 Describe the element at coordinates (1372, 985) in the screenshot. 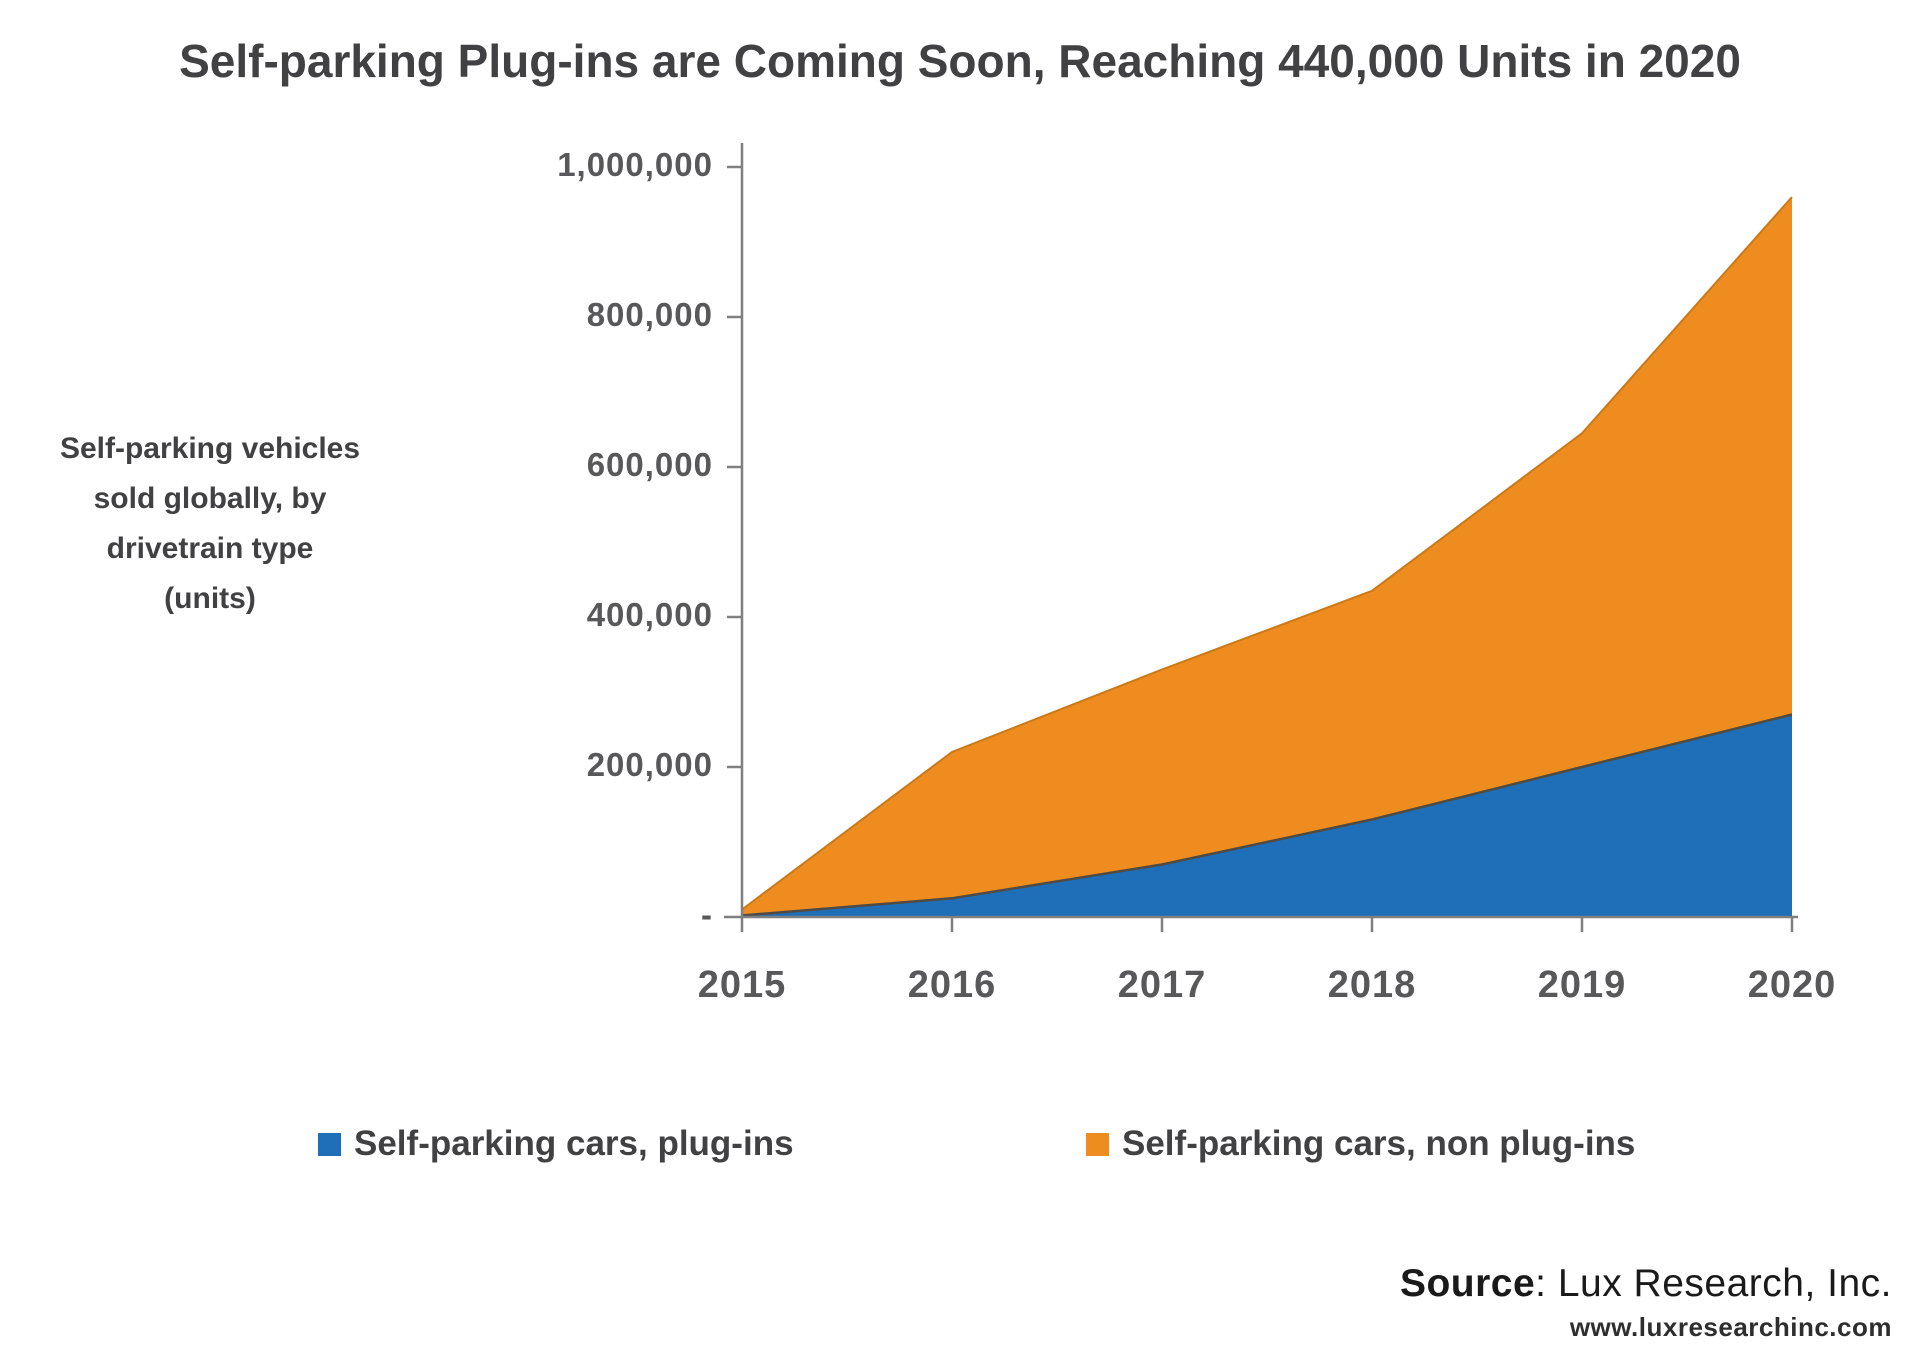

I see `x-tick-label: 2018` at that location.